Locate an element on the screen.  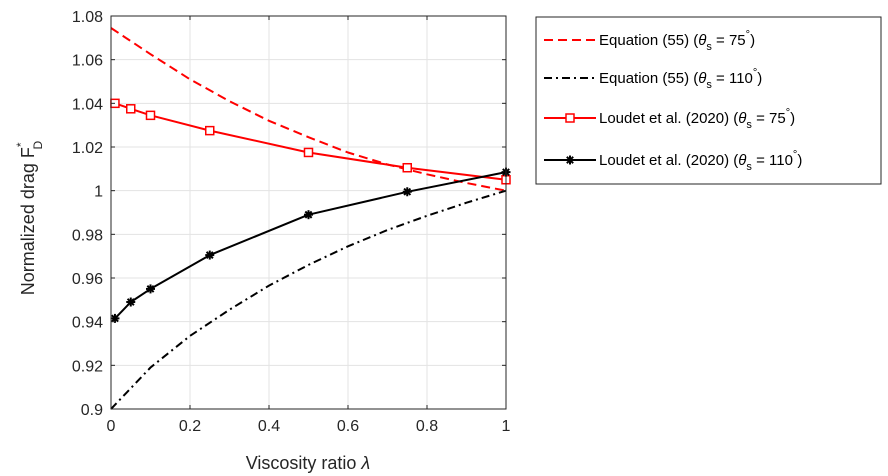
legend-item-1: Equation (55) (θs = 75°) is located at coordinates (649, 41).